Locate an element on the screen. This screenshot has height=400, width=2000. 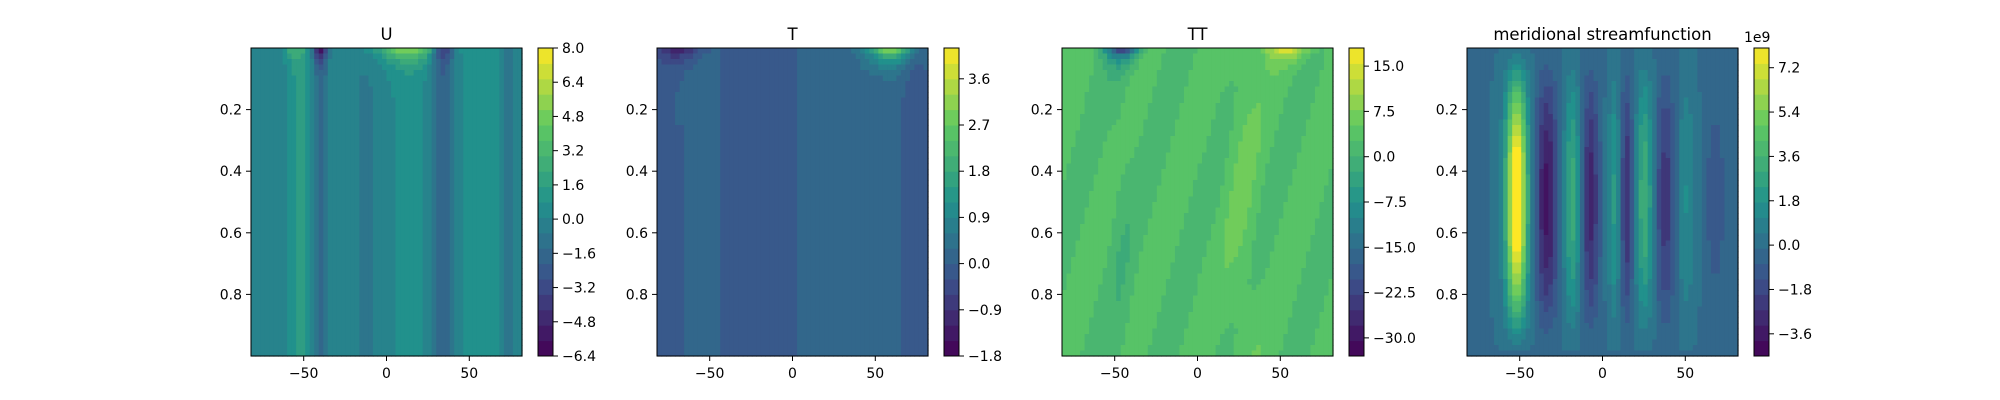
colorbar-band is located at coordinates (545, 148).